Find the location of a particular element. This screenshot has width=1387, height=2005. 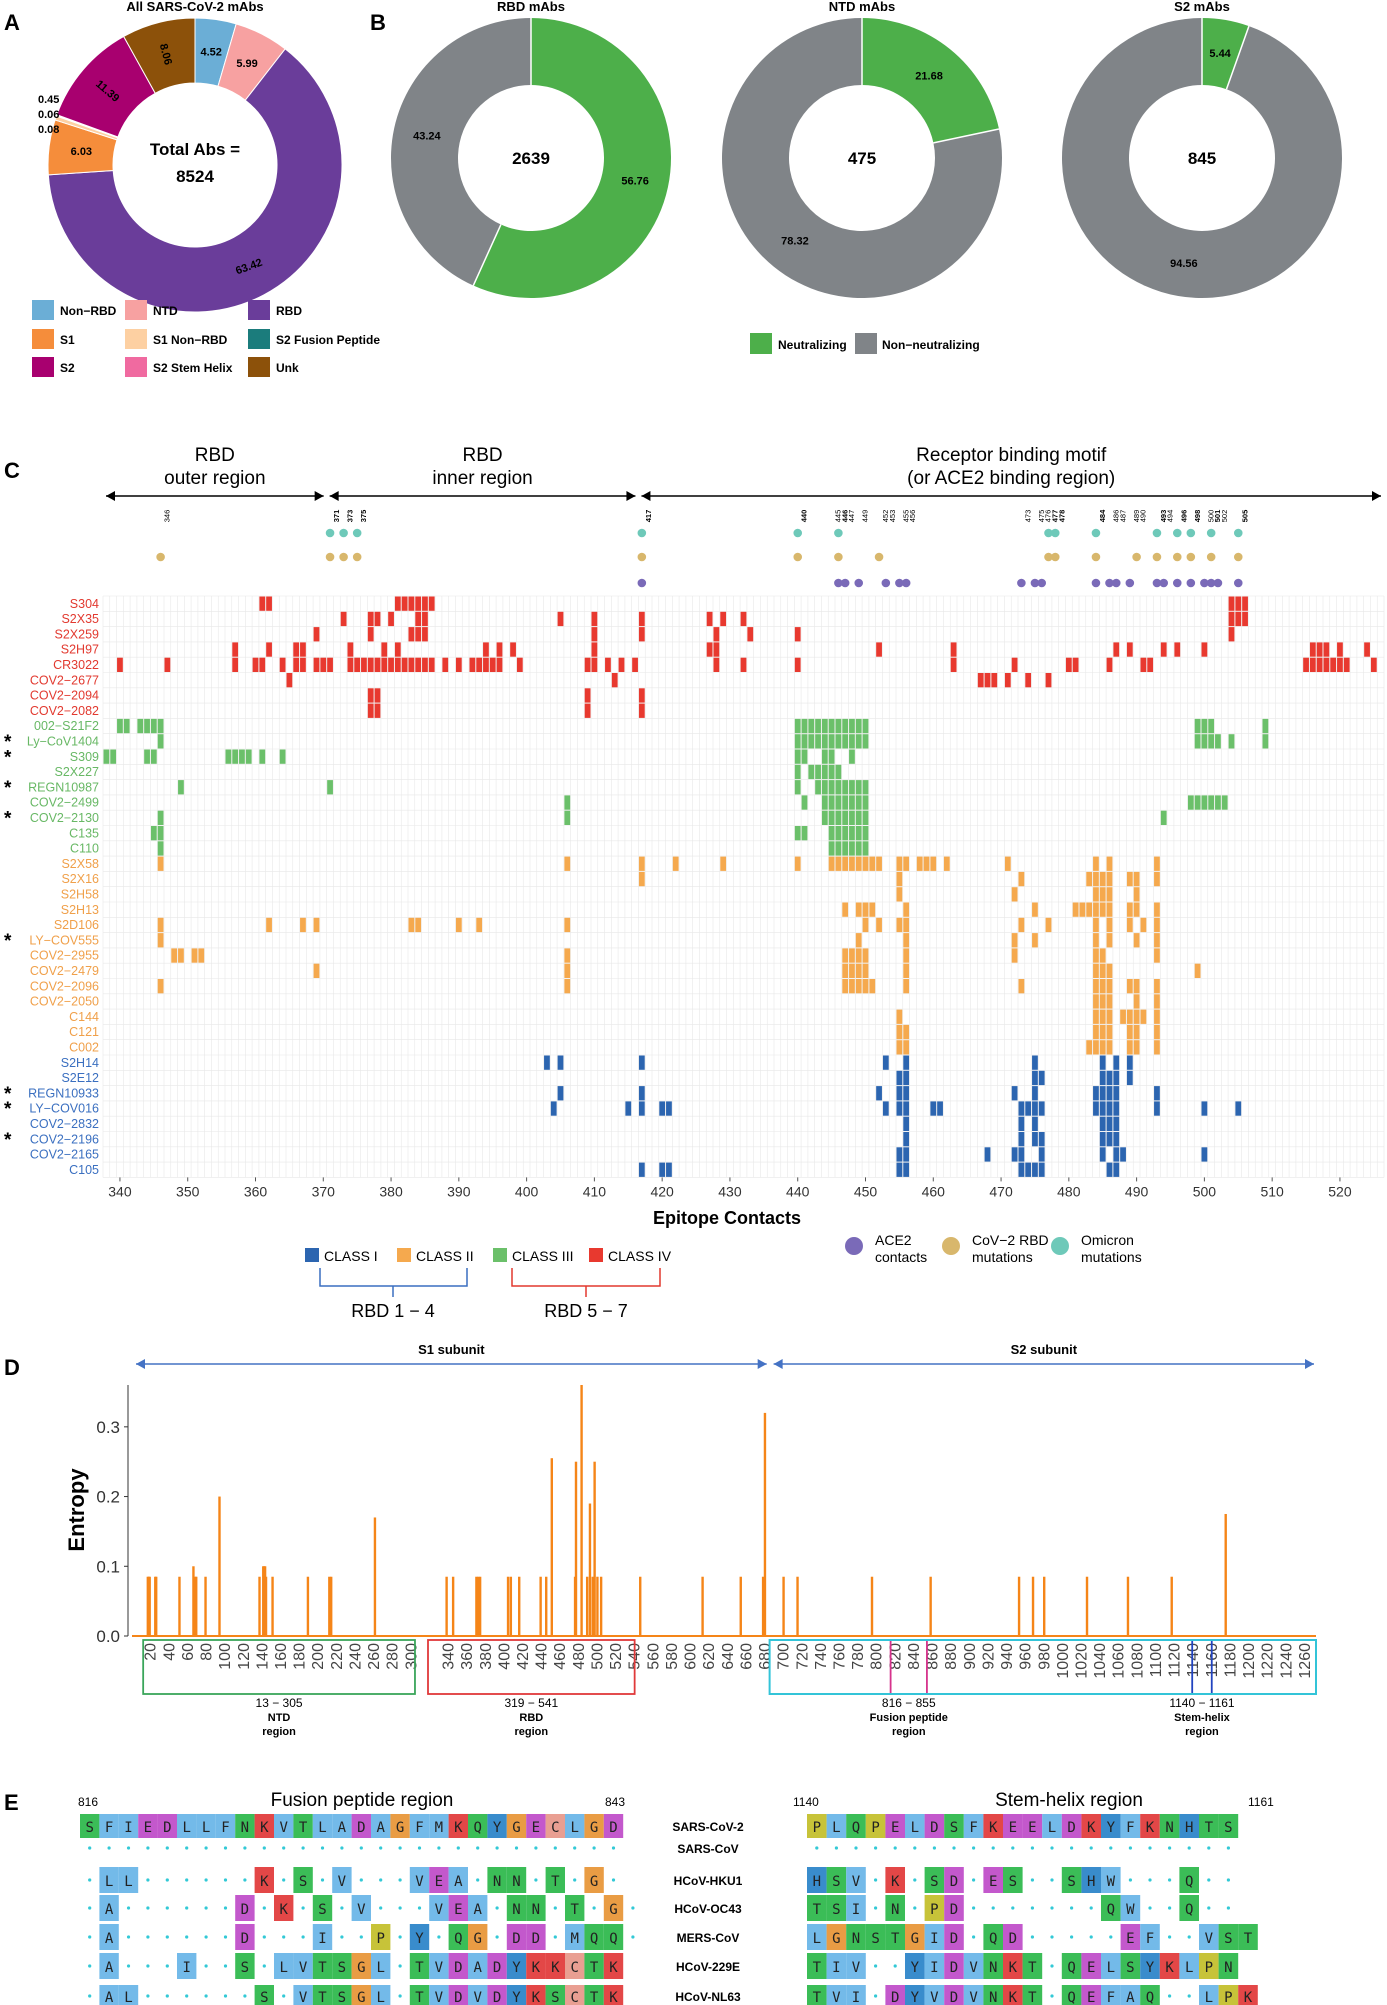

antibody-label-cov2-2130: COV2−2130 is located at coordinates (64, 818).